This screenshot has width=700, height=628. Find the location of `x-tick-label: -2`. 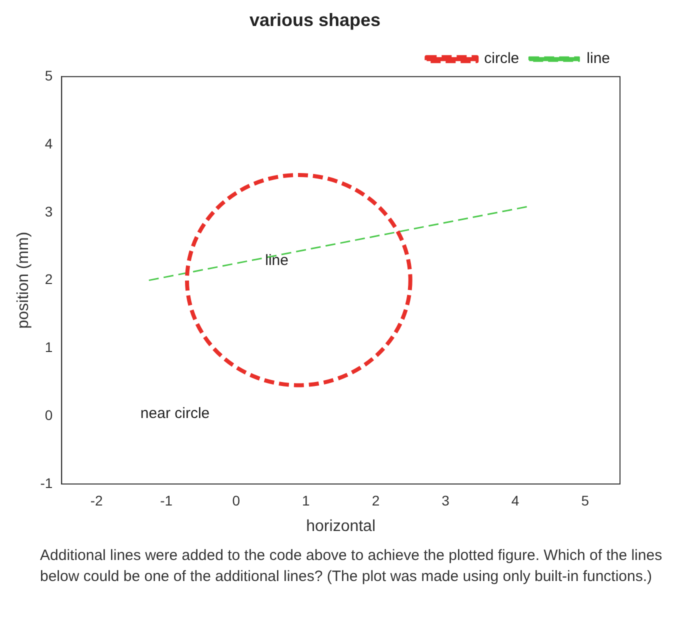

x-tick-label: -2 is located at coordinates (96, 500).